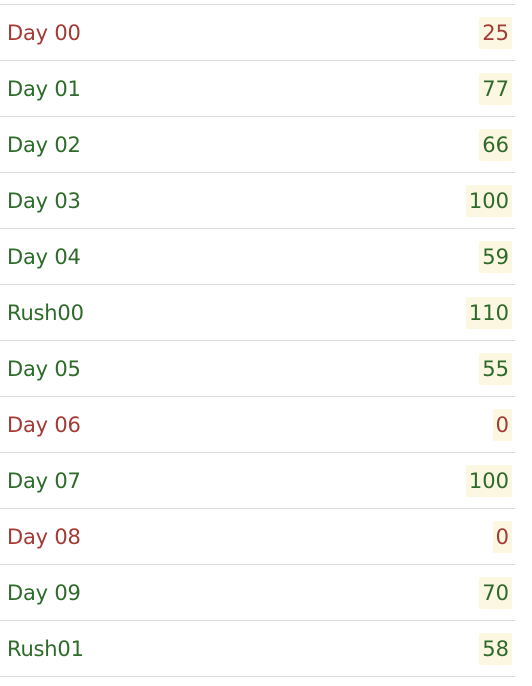 The image size is (532, 686). I want to click on list-item-day-07: Day 07 100, so click(257, 481).